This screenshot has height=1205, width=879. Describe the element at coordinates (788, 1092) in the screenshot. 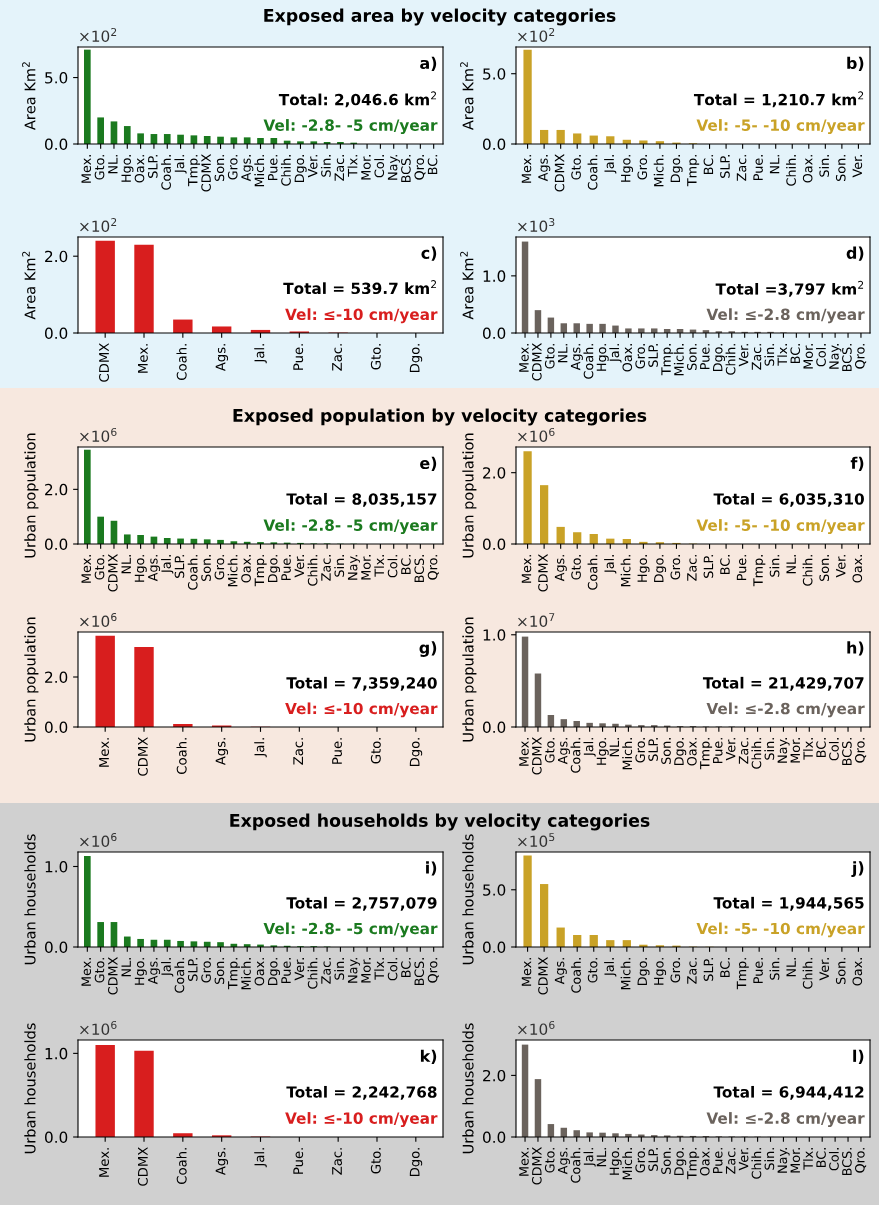

I see `annotation: Total = 6,944,412` at that location.